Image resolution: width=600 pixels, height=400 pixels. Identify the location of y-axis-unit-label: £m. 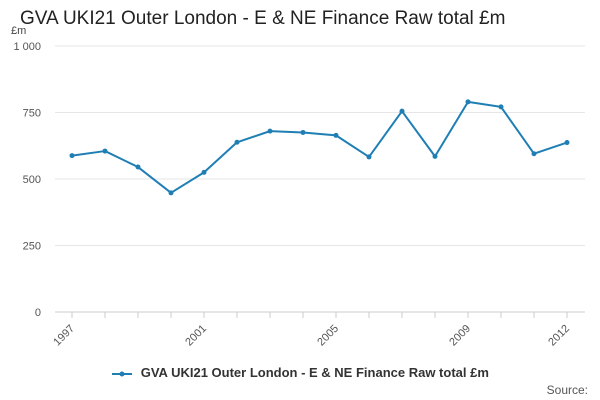
(19, 31).